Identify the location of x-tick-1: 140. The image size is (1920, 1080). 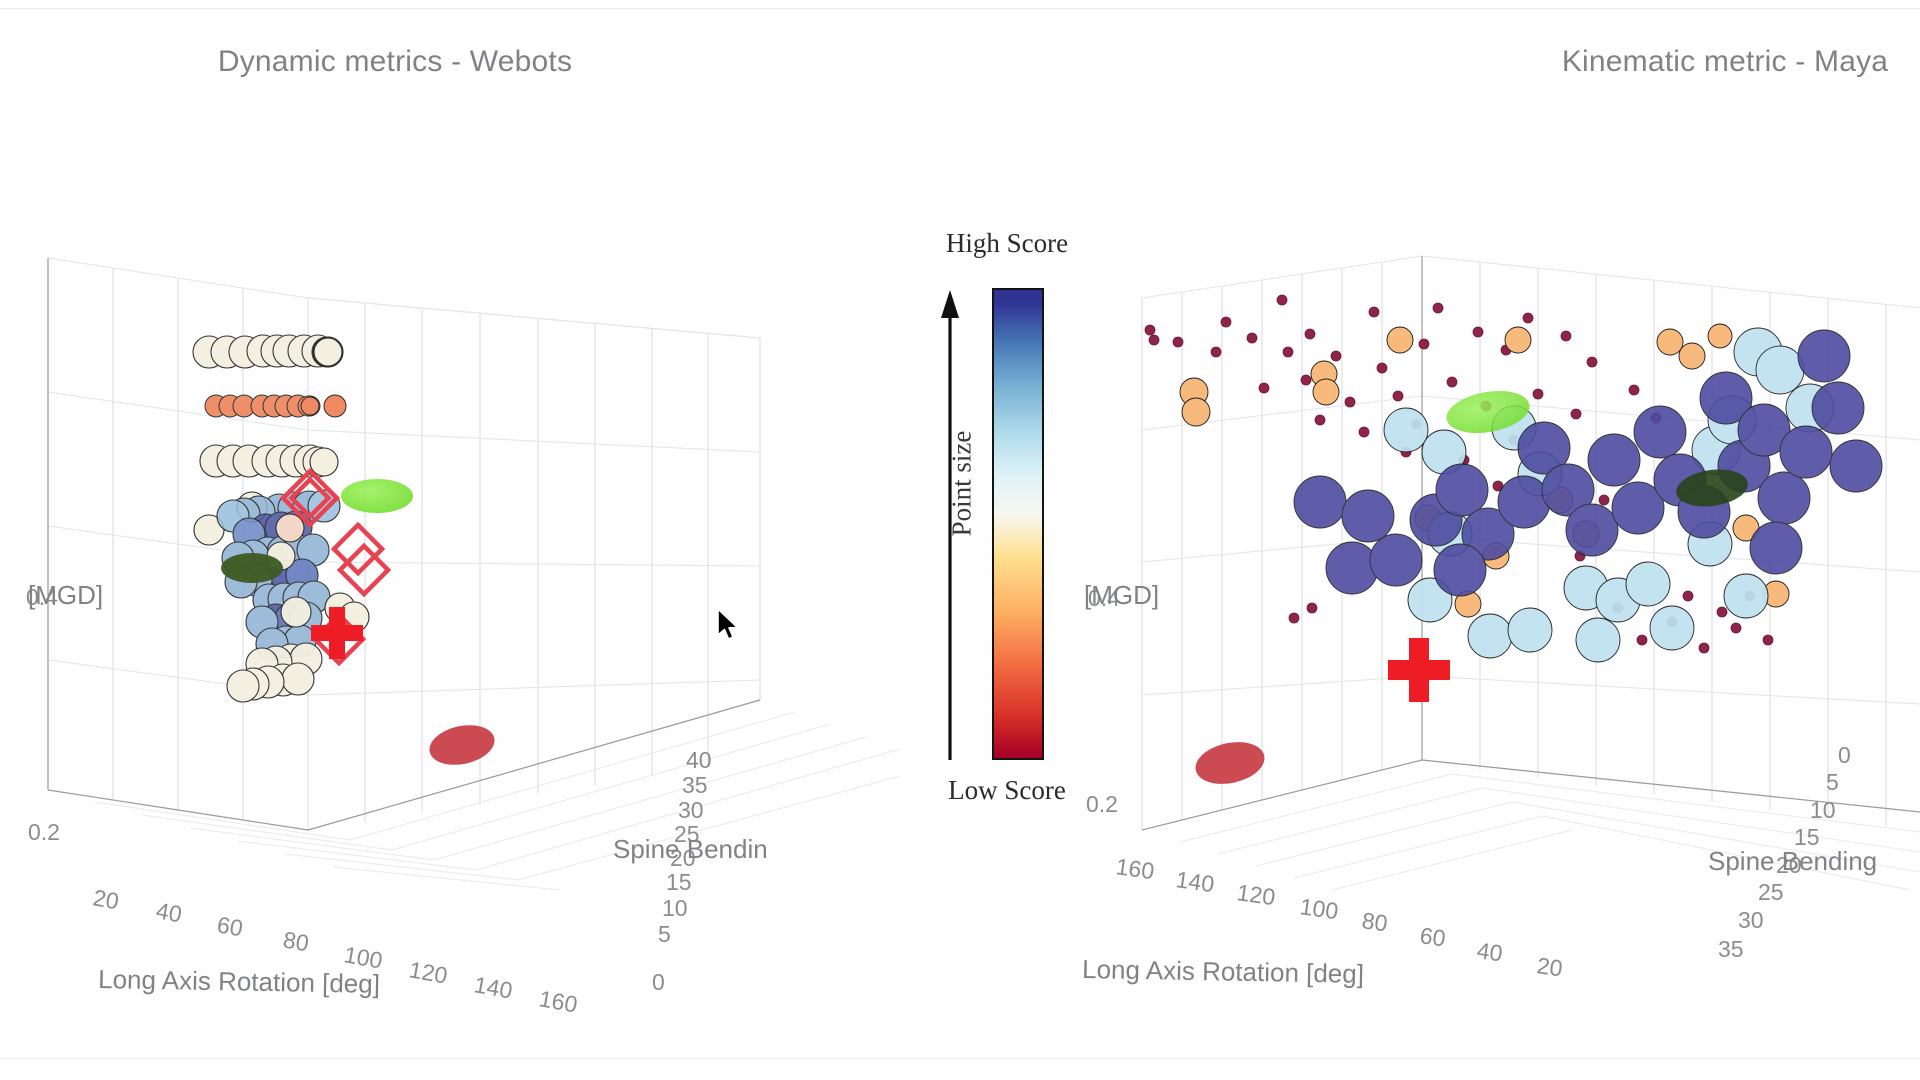
(1195, 881).